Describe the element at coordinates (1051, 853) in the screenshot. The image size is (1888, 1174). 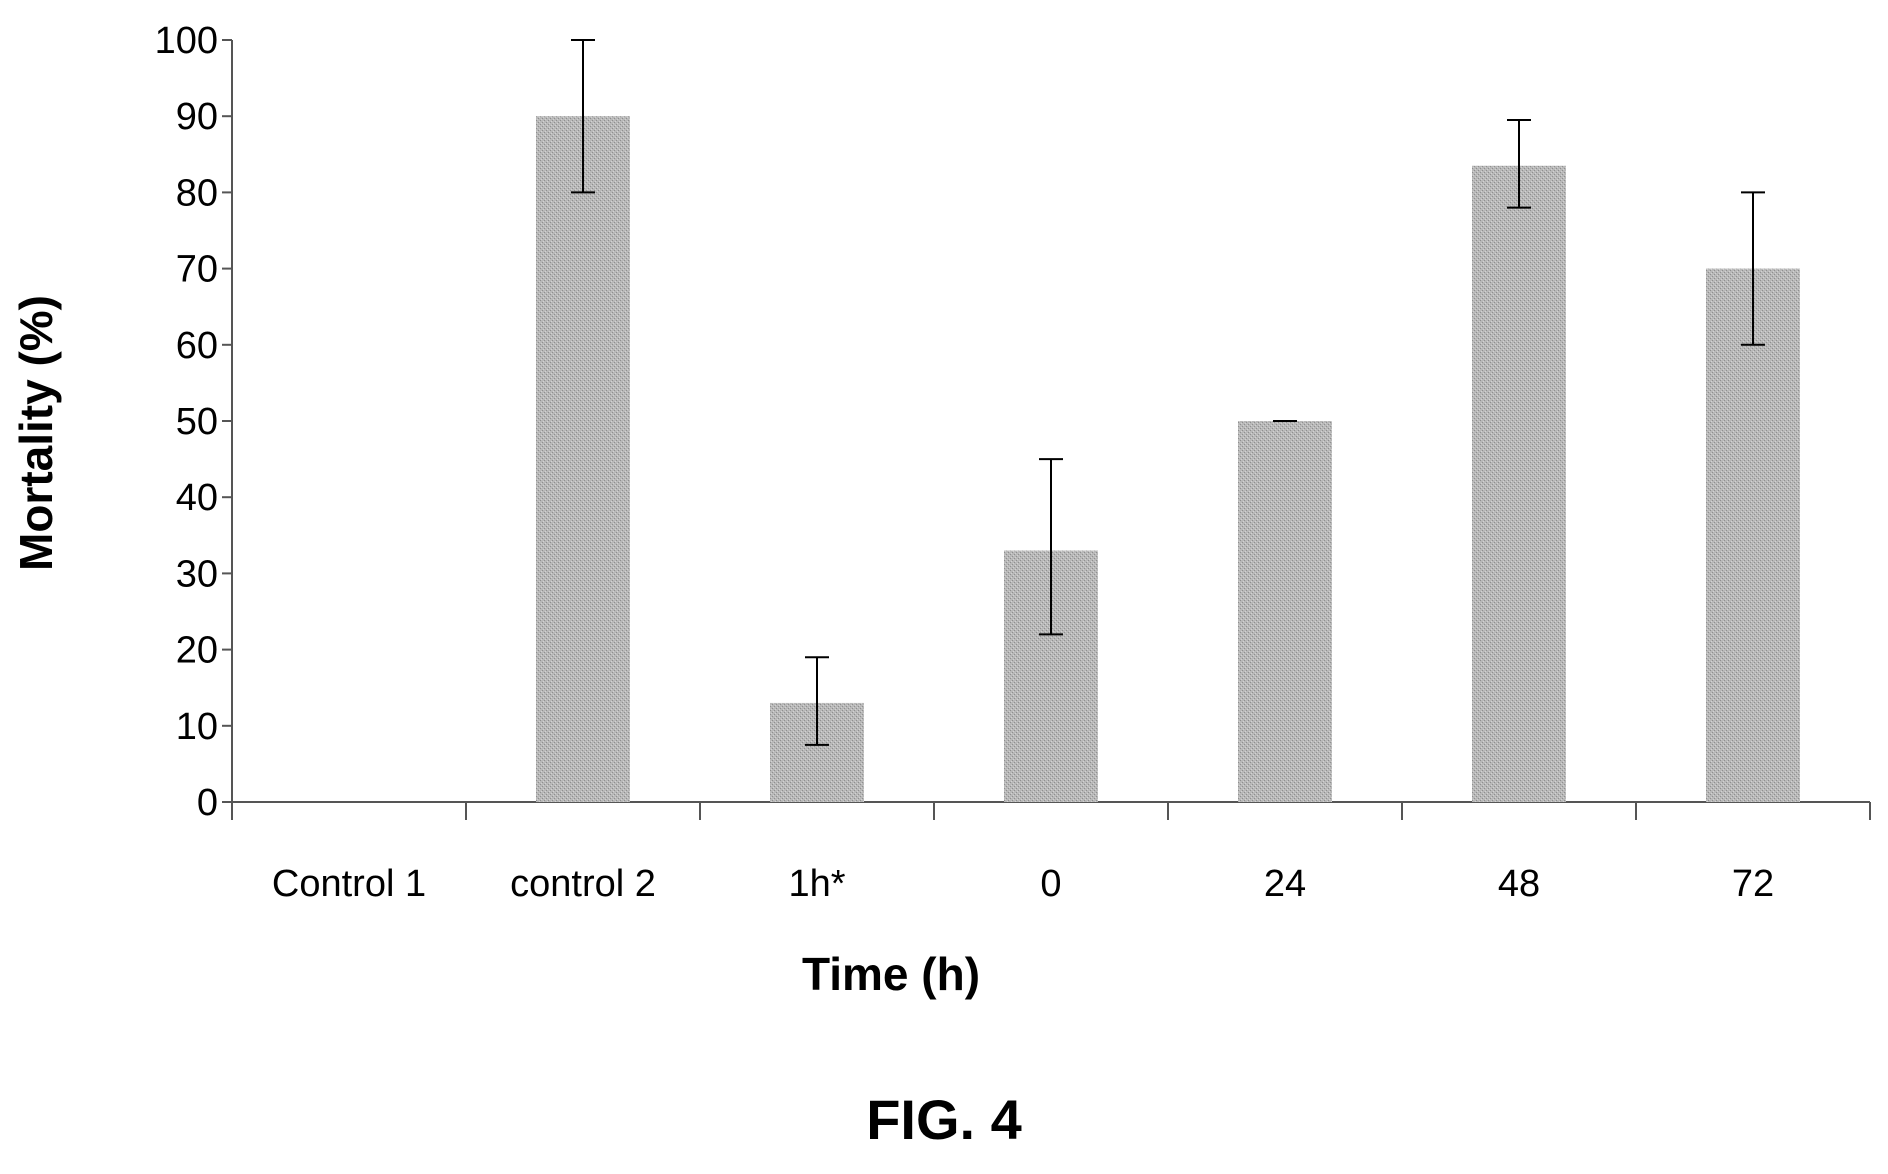
I see `x-axis: Control 1 control 2 1h* 0 24 48 72` at that location.